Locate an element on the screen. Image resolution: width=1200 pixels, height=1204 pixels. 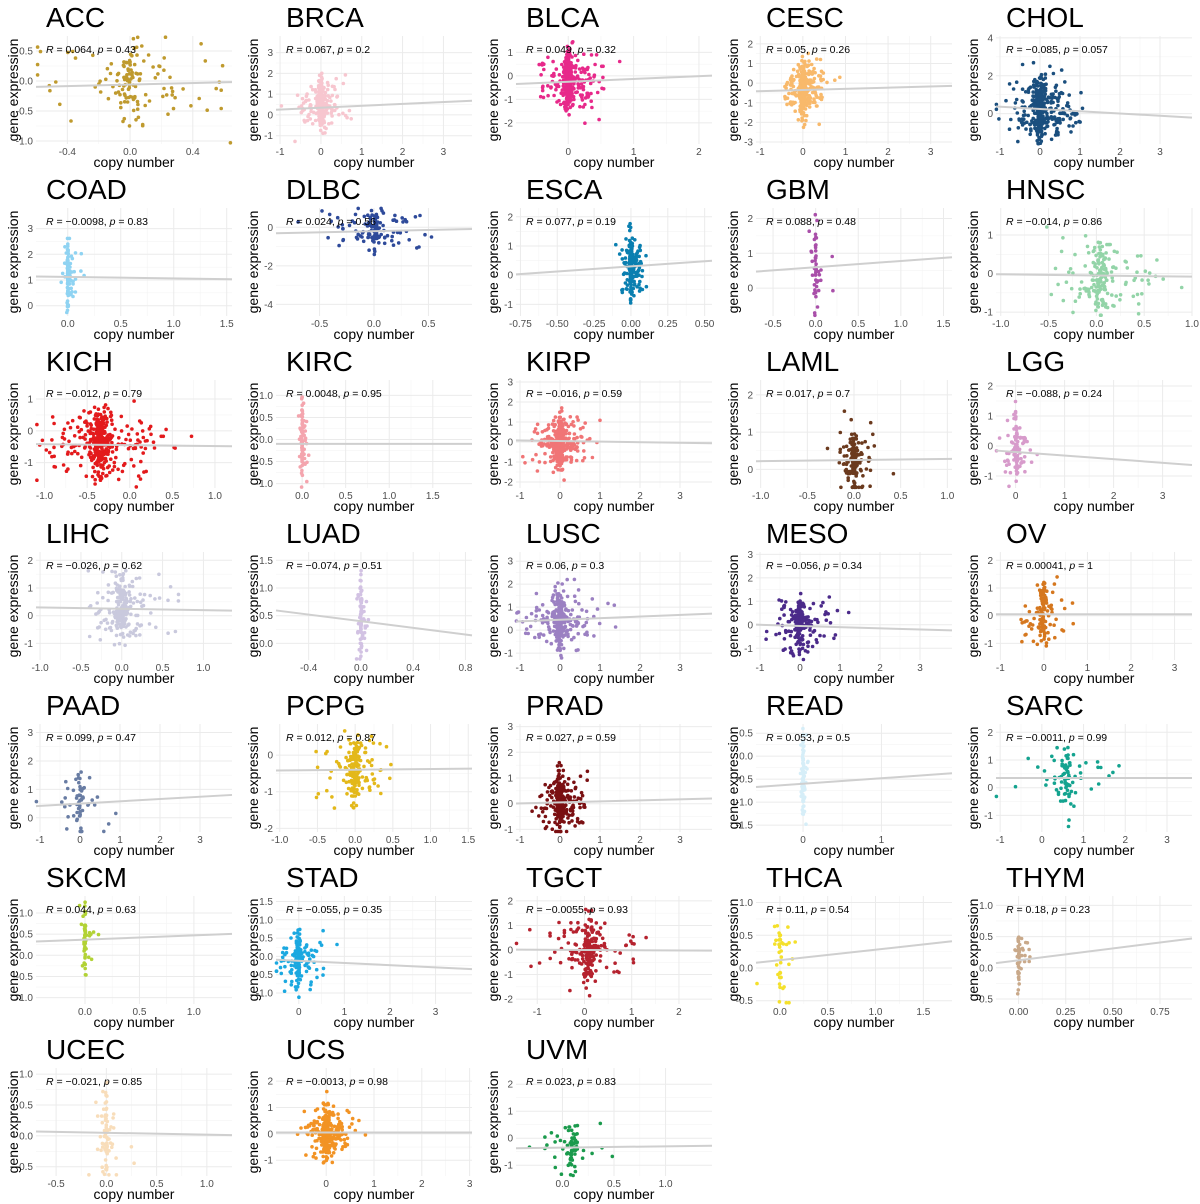
x-tick-label: -0.50 is located at coordinates (557, 324).